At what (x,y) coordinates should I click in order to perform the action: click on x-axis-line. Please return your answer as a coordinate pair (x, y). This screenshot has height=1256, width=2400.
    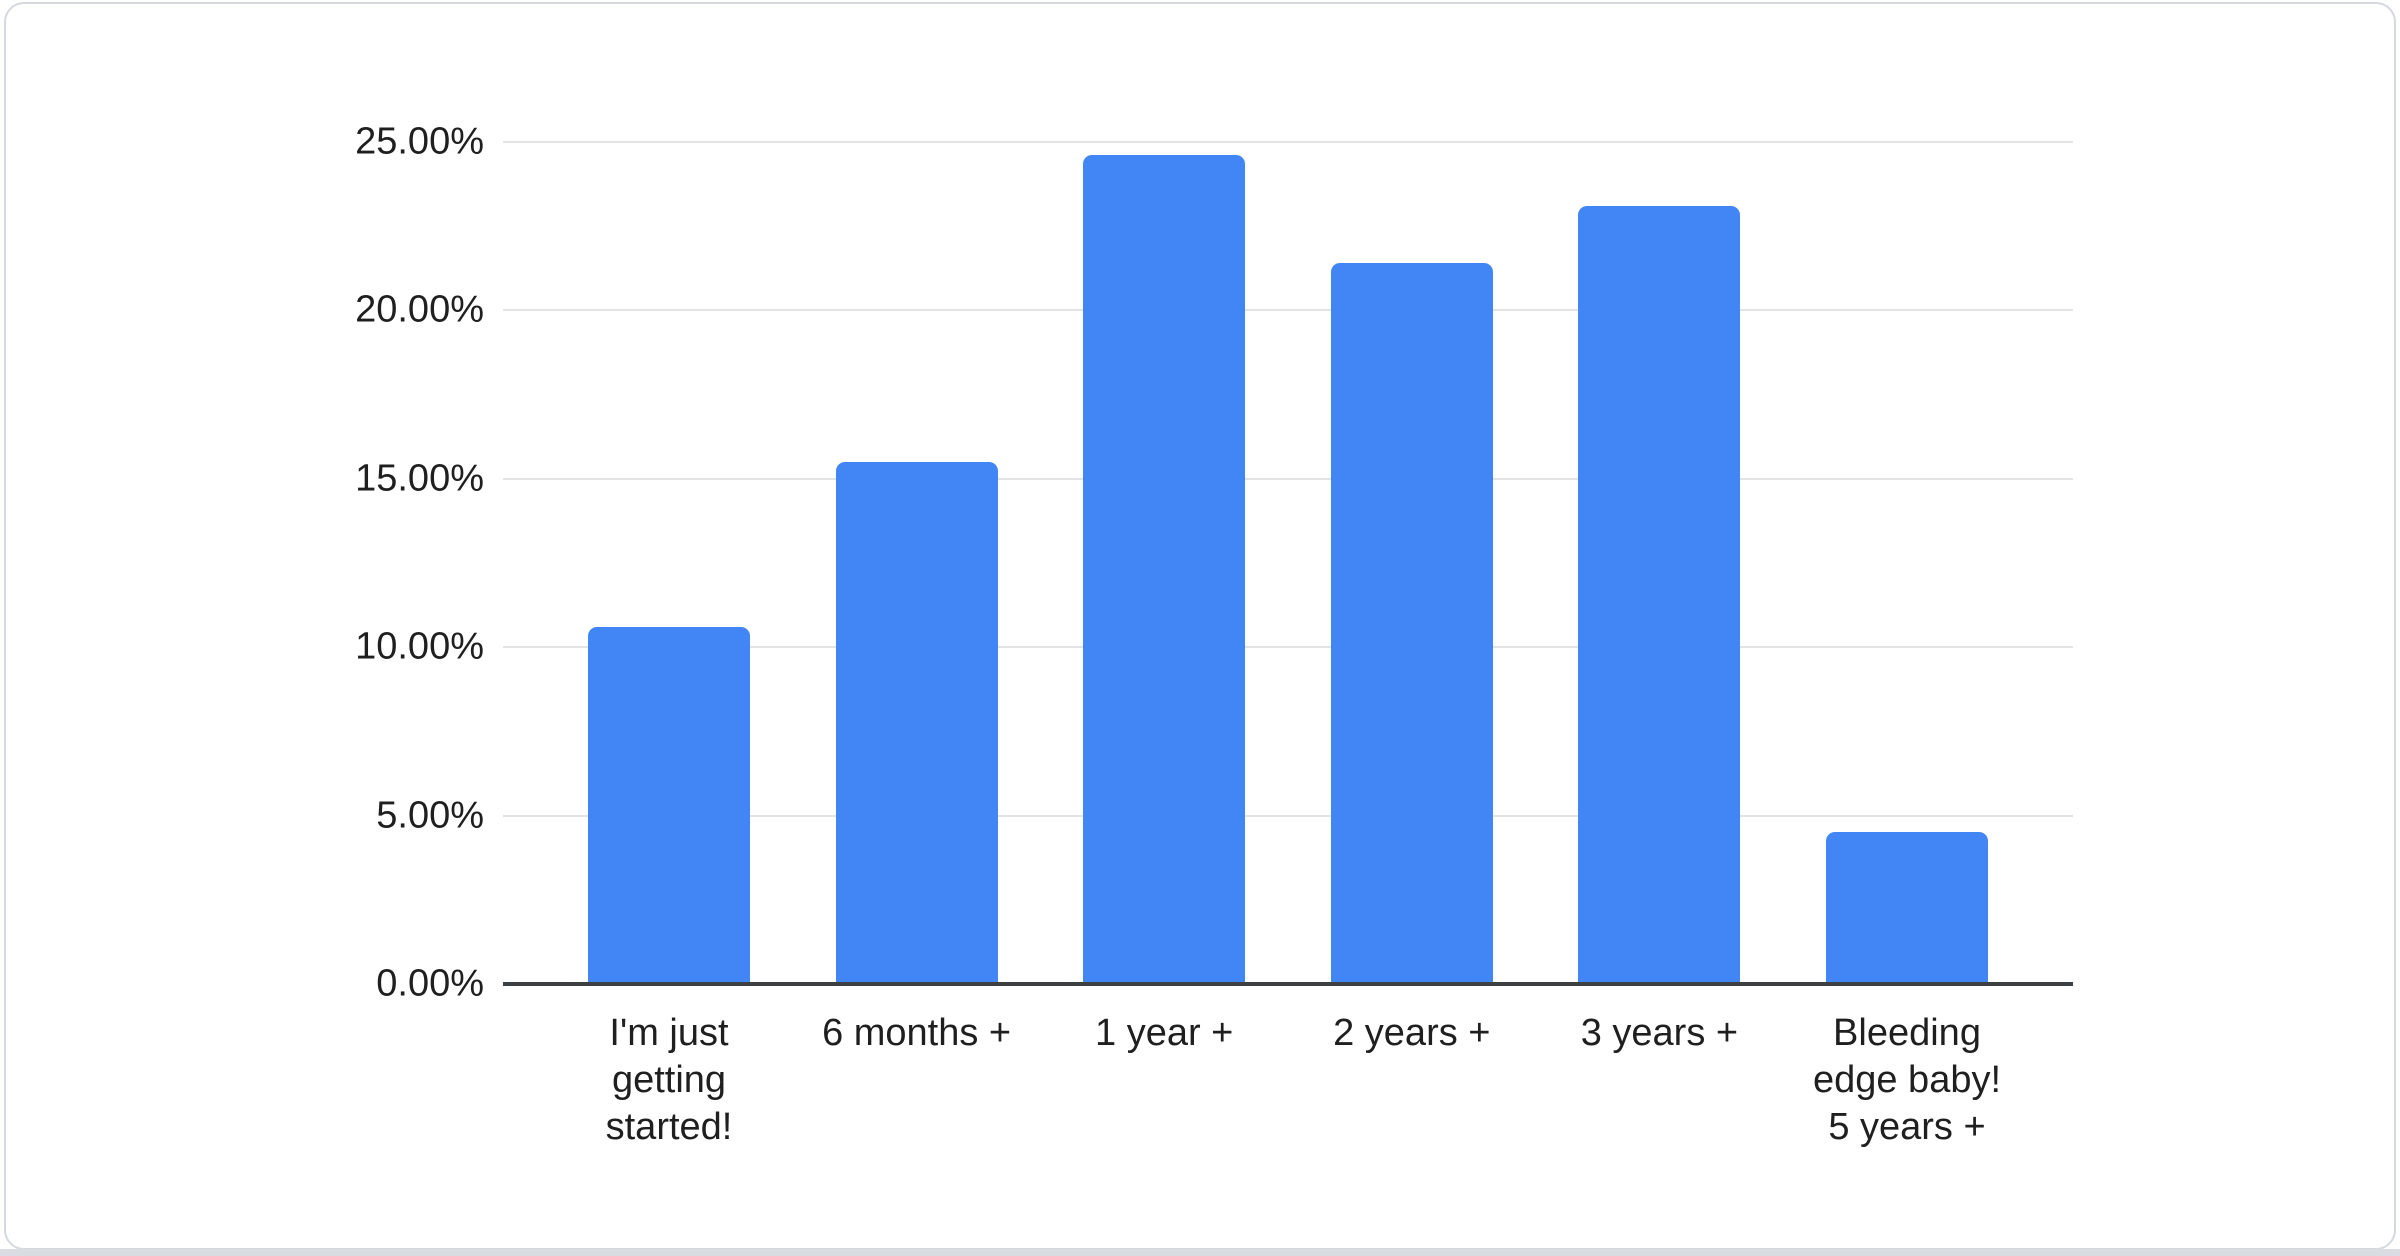
    Looking at the image, I should click on (1288, 984).